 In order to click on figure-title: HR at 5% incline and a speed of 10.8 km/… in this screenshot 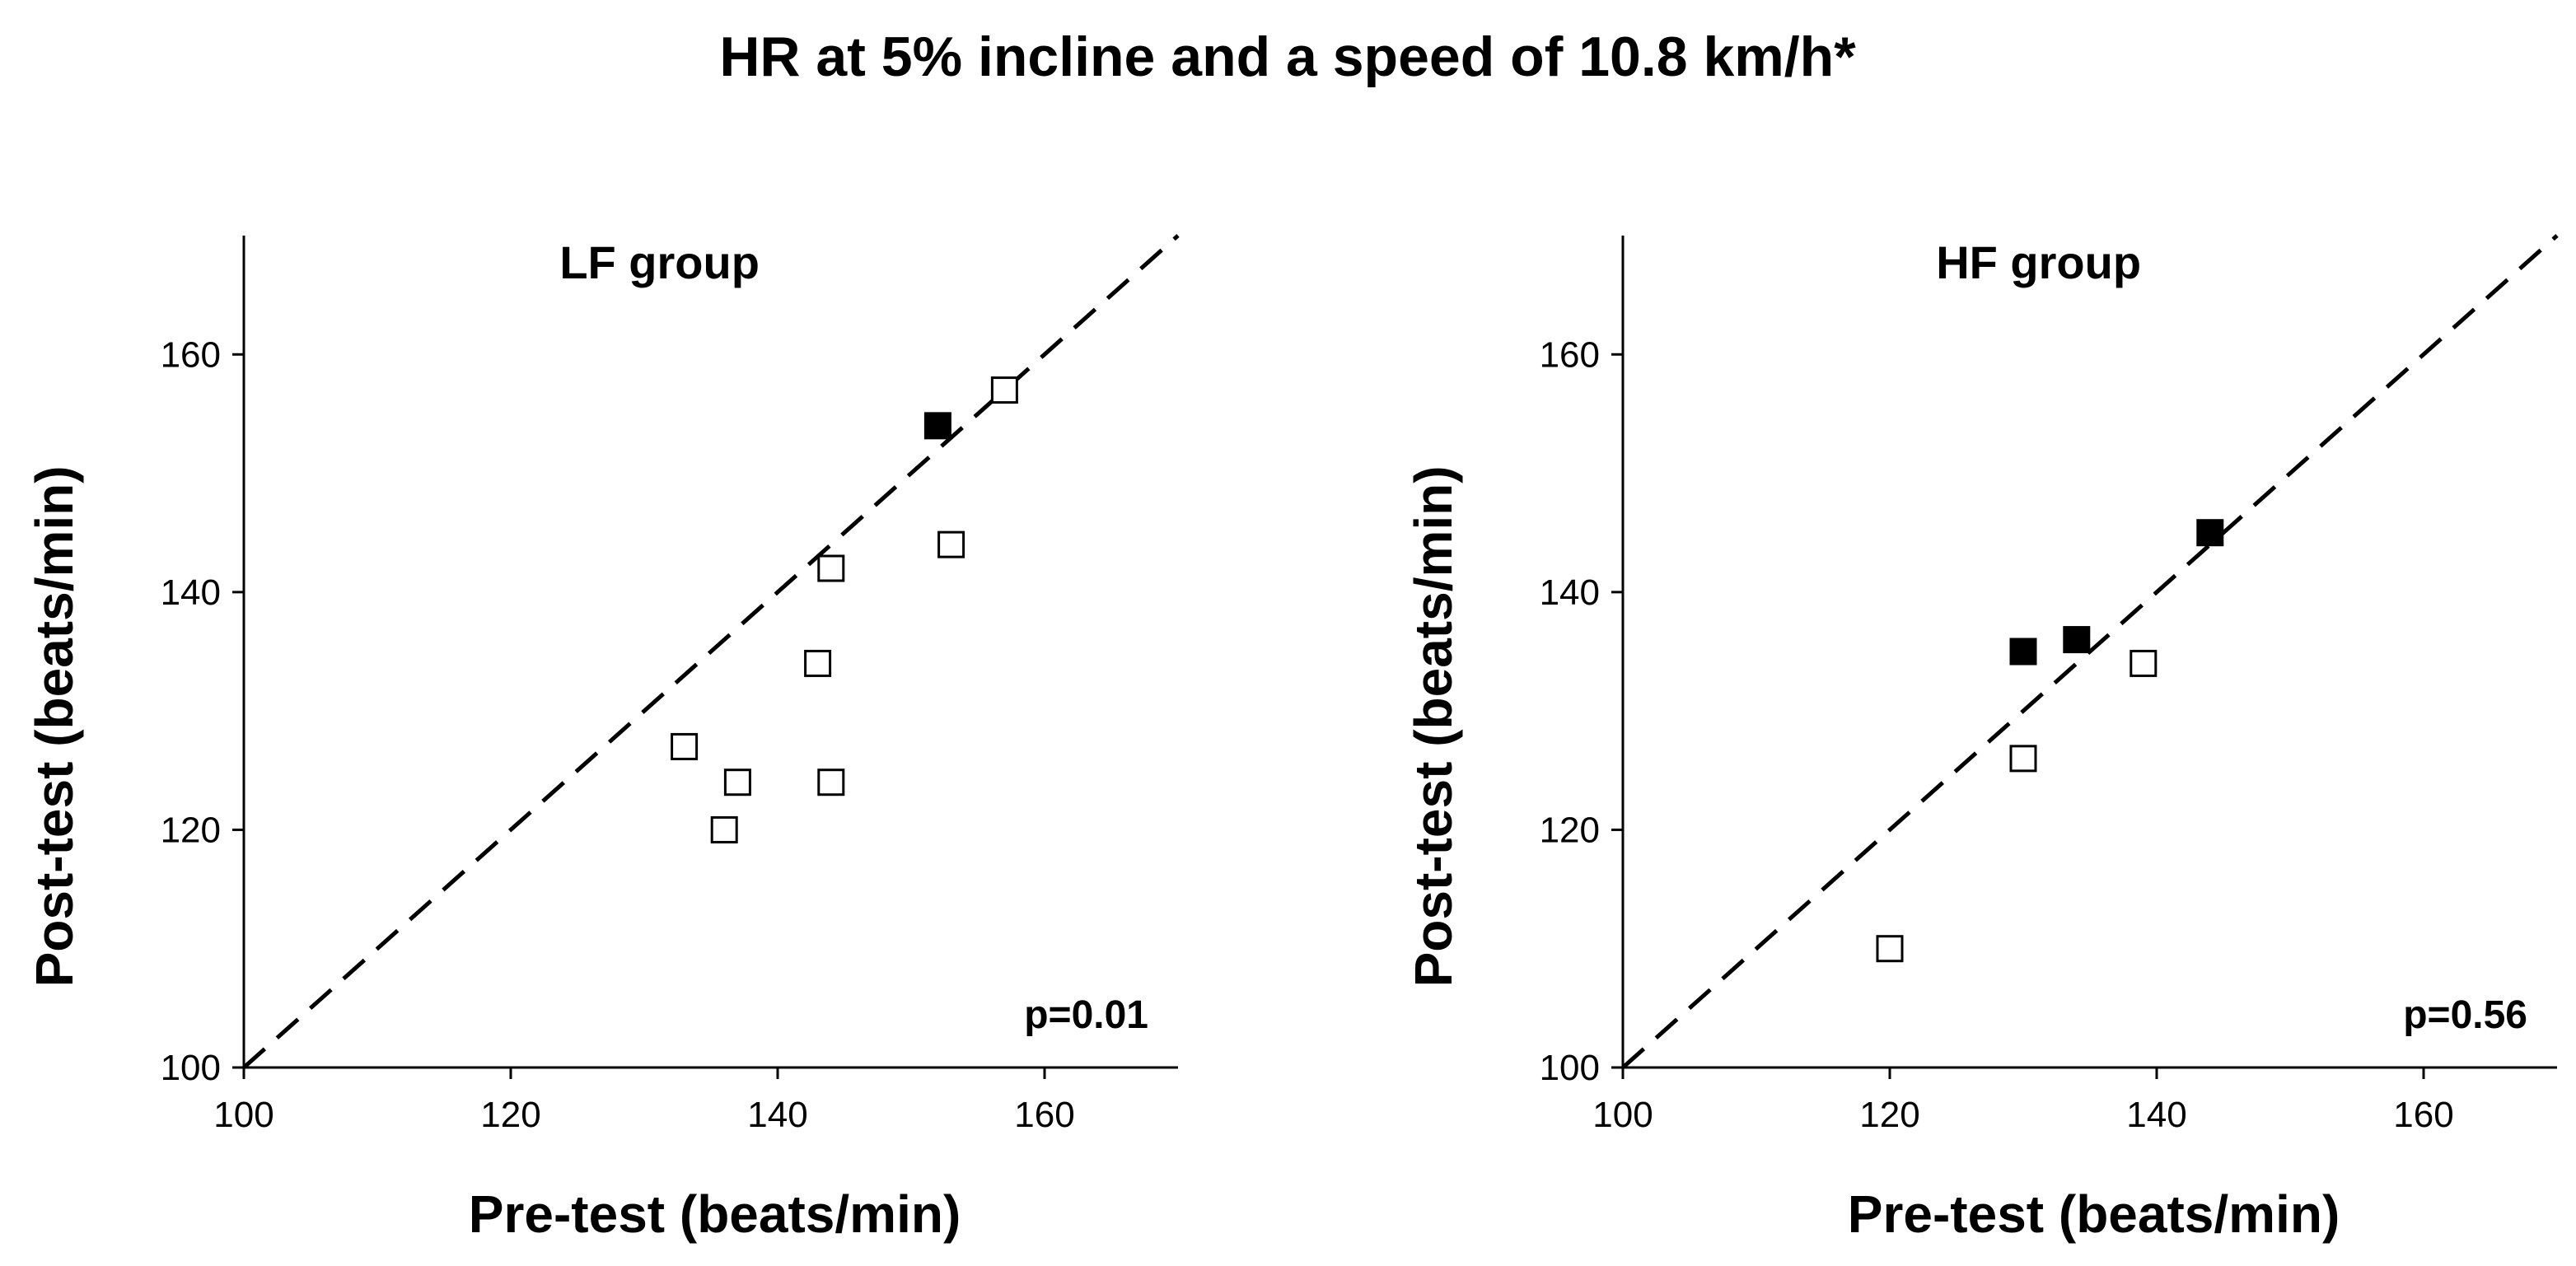, I will do `click(1287, 57)`.